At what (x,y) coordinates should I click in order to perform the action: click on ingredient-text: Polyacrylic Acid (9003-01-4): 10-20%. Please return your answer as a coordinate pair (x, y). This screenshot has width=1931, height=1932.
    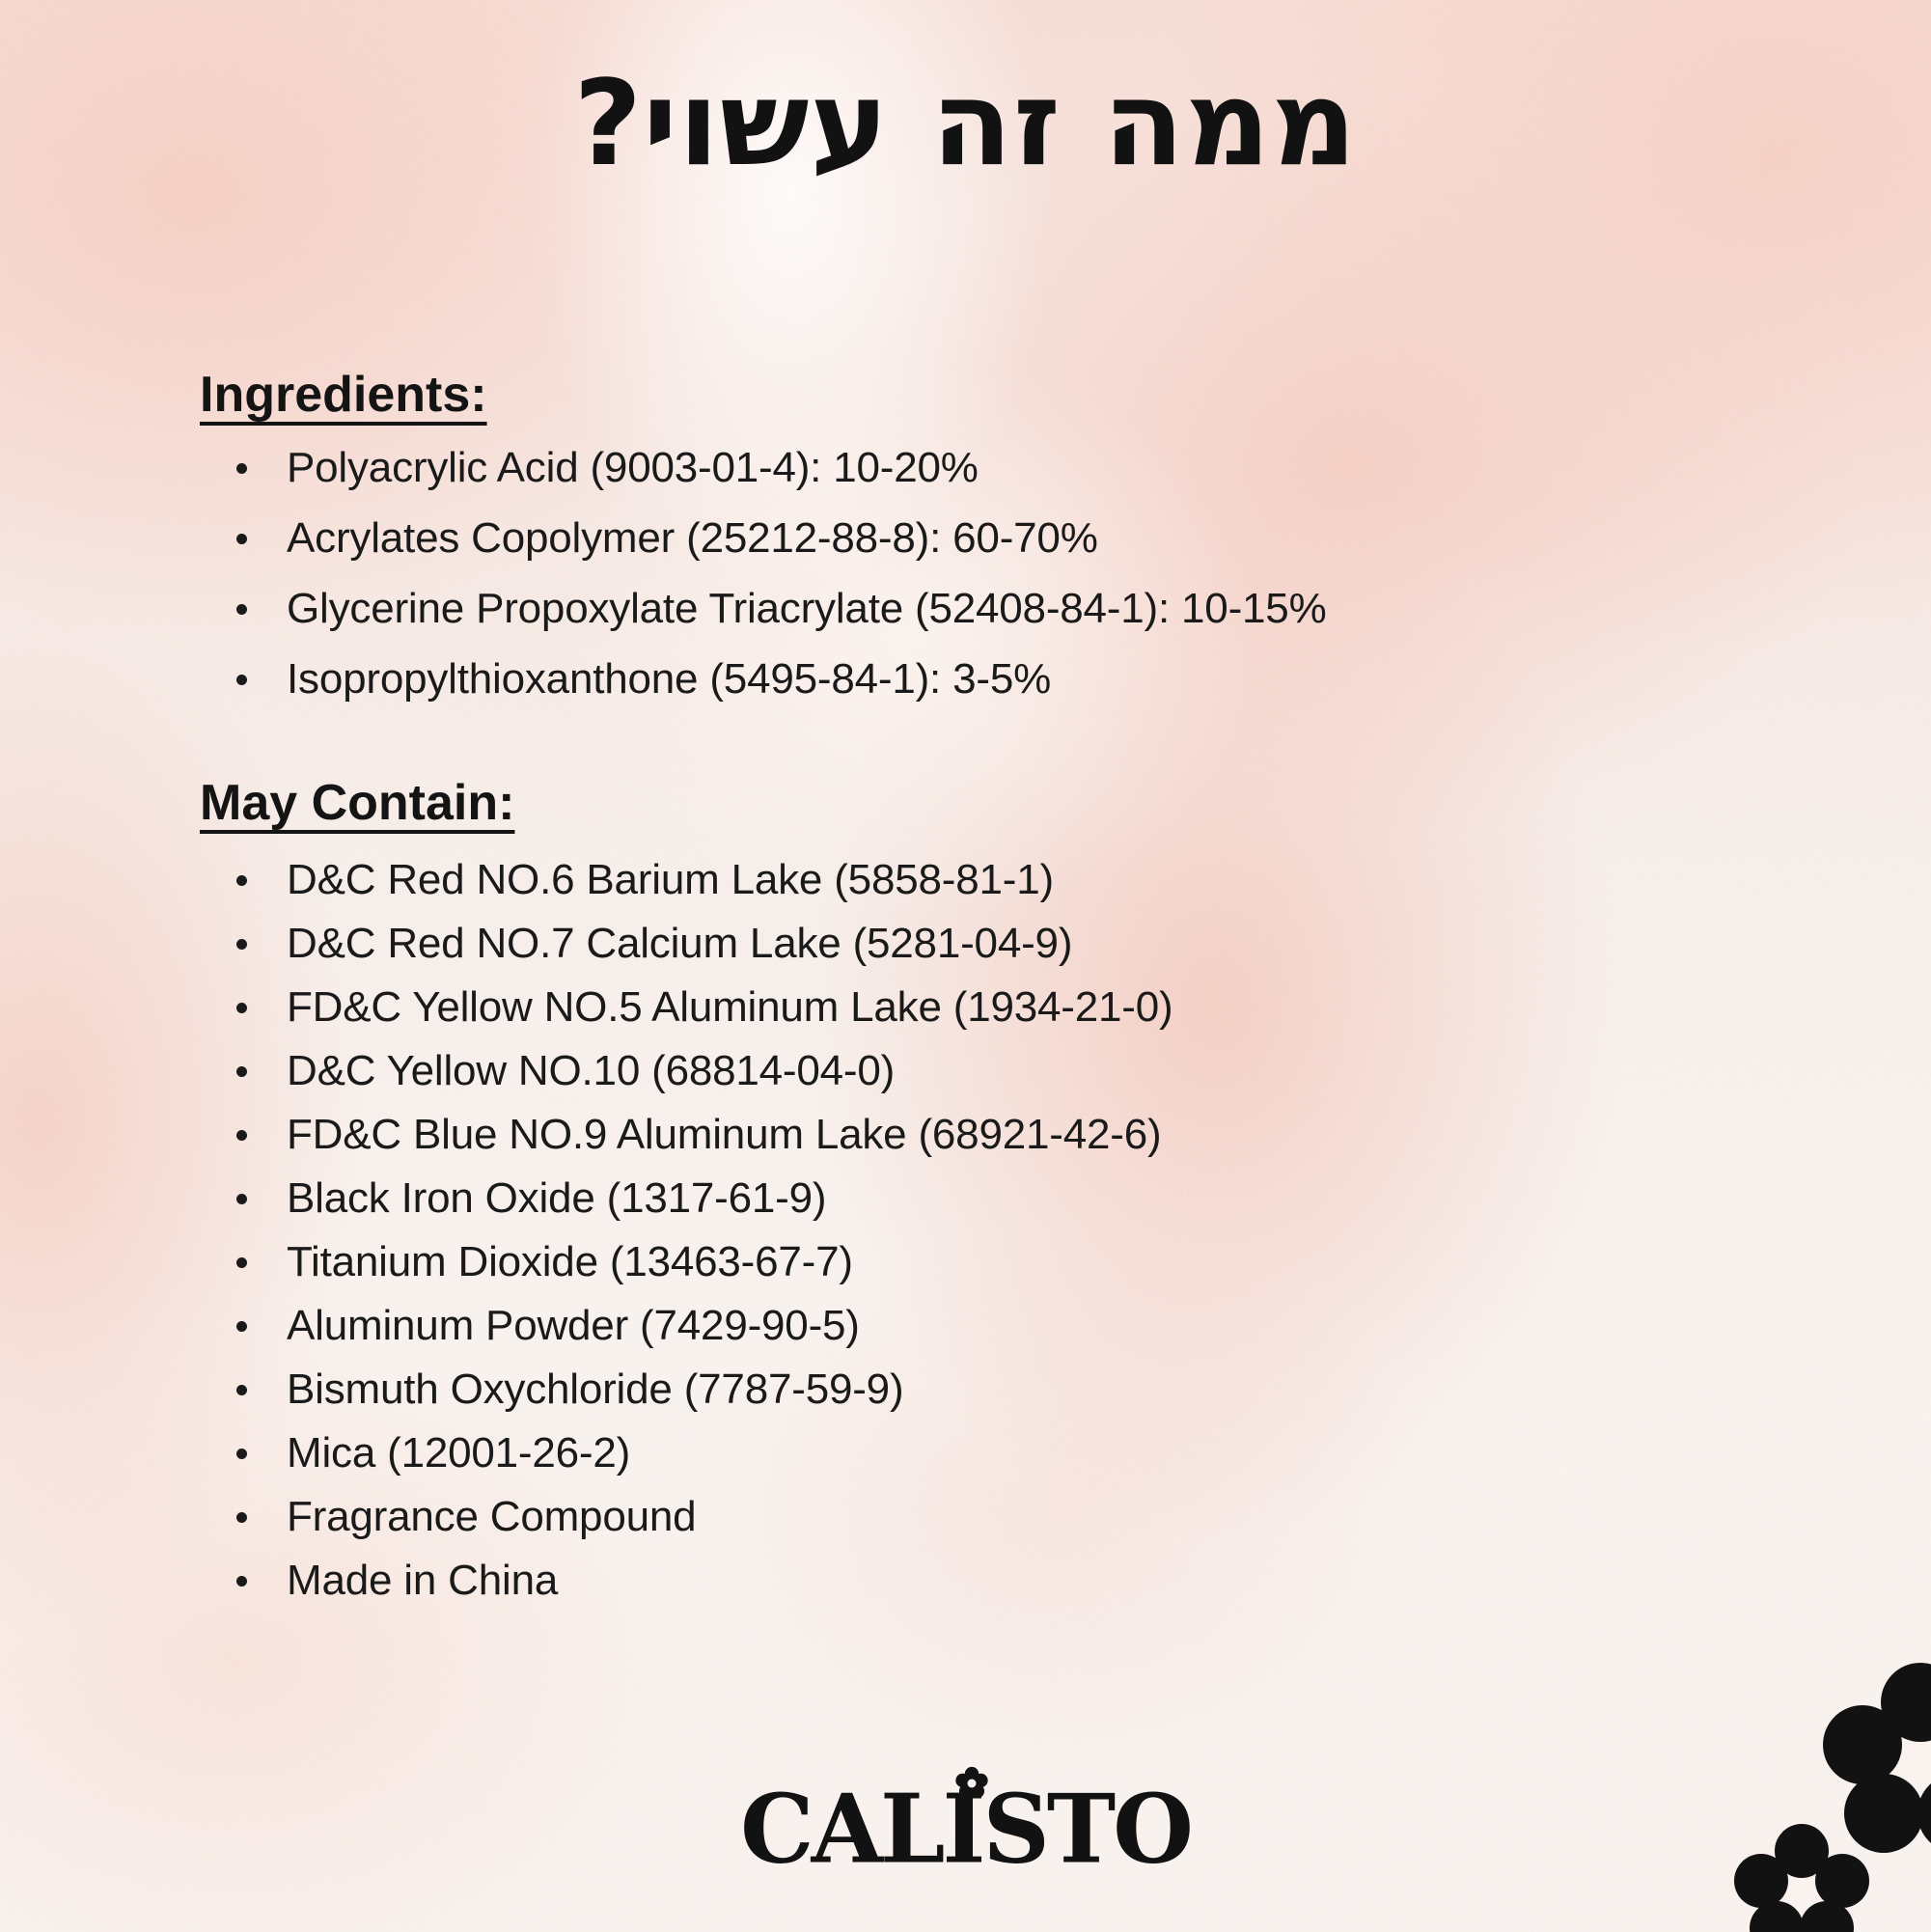
    Looking at the image, I should click on (633, 468).